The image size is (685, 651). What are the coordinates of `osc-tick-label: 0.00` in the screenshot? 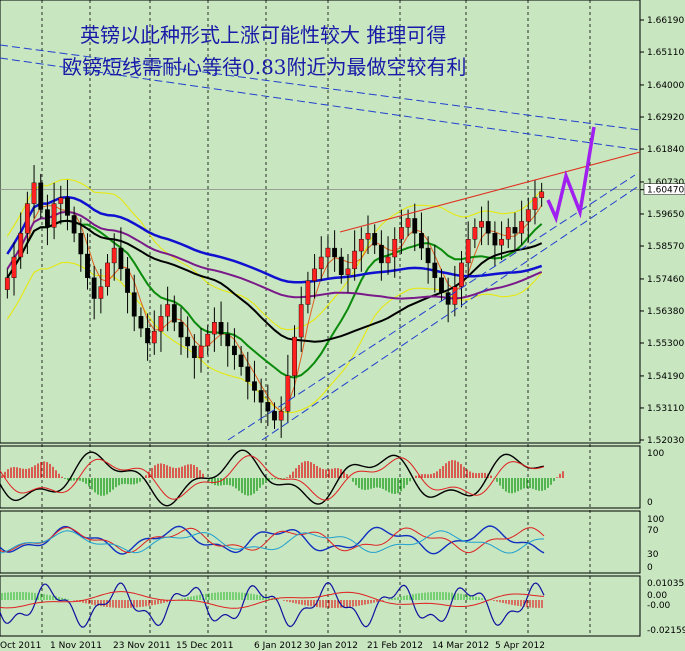 It's located at (657, 596).